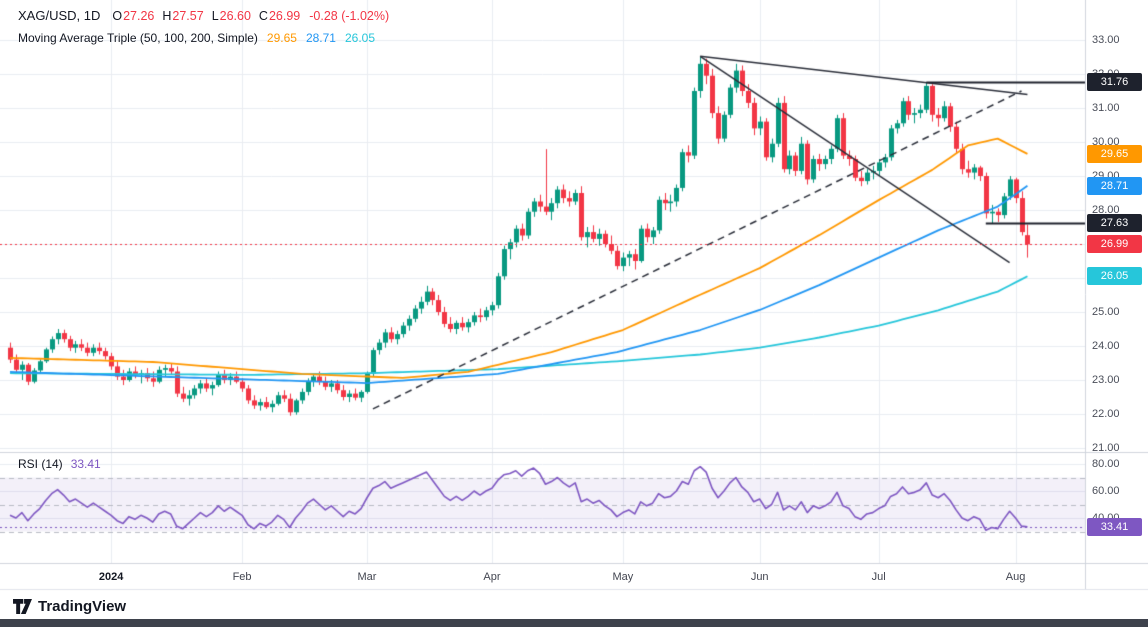  Describe the element at coordinates (1114, 222) in the screenshot. I see `price-badge-27.63: 27.63` at that location.